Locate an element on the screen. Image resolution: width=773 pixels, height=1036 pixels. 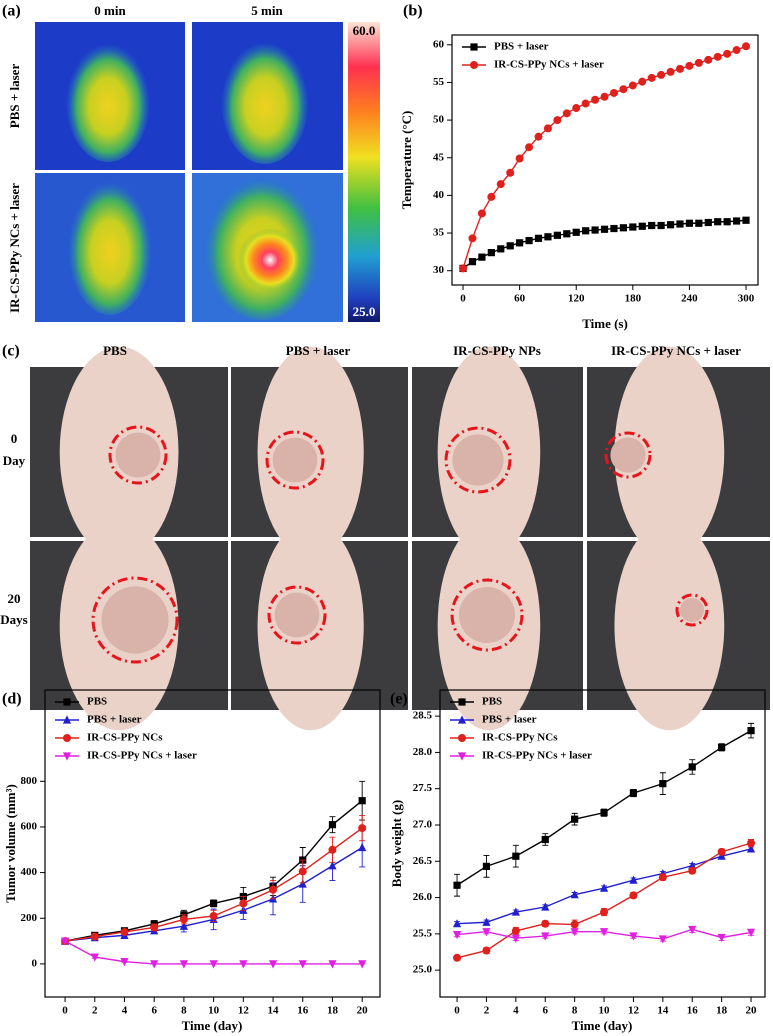
legend-label: PBS + laser is located at coordinates (521, 47).